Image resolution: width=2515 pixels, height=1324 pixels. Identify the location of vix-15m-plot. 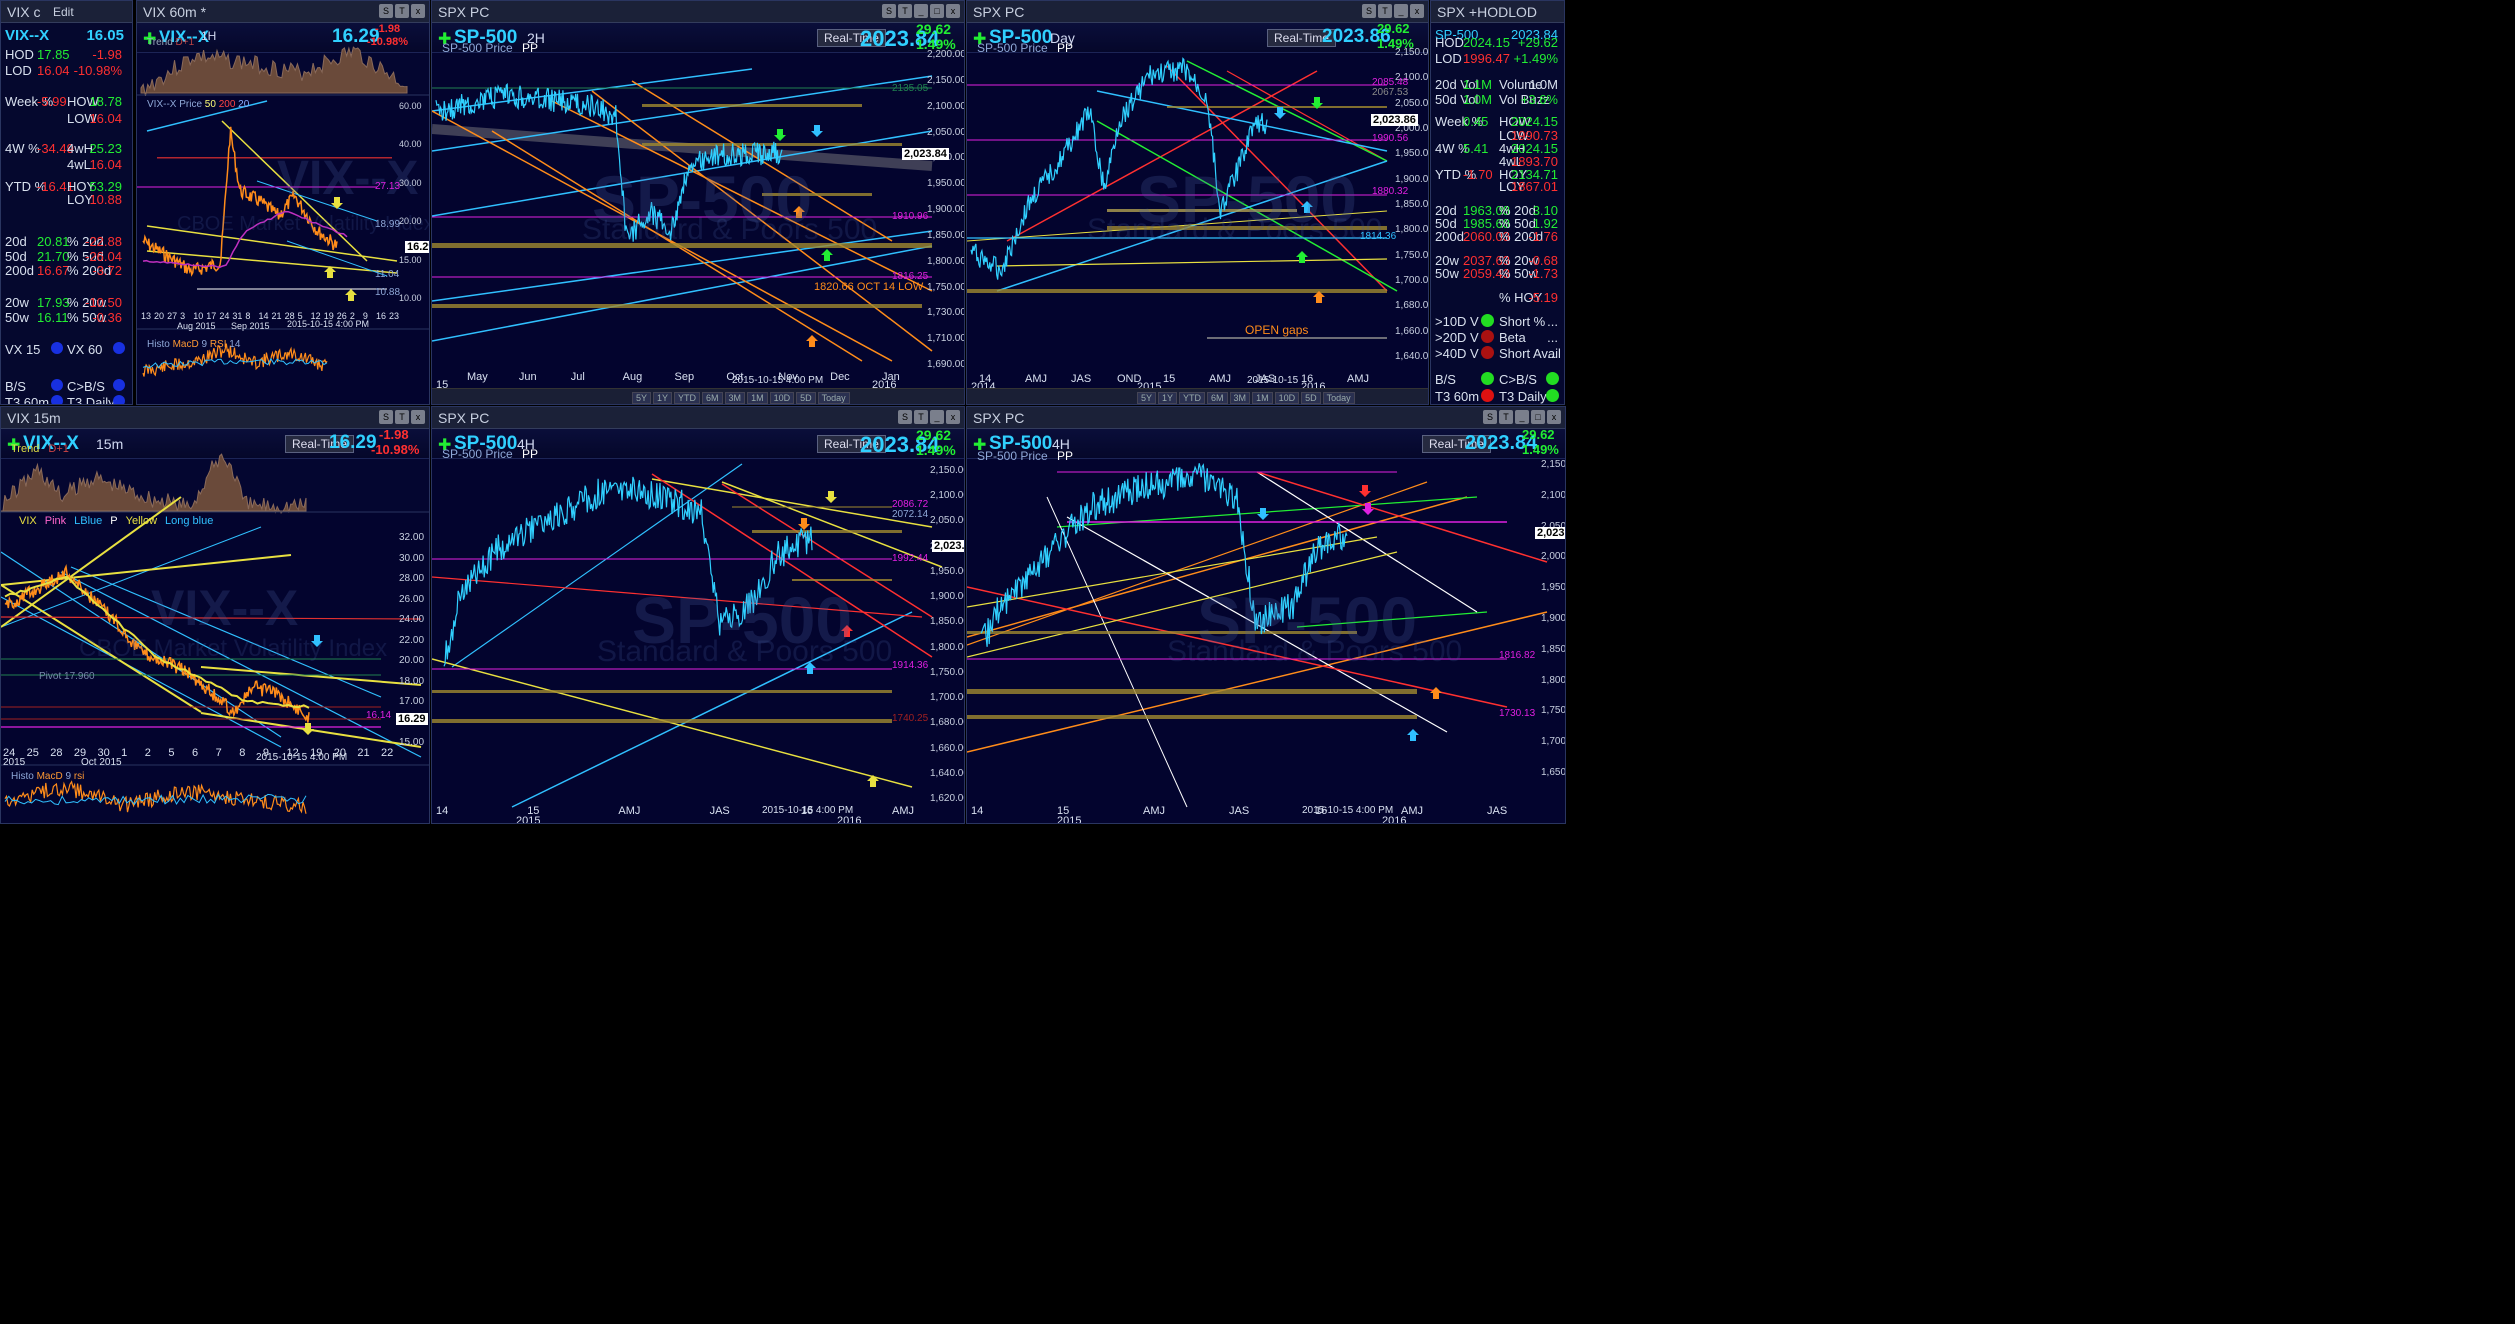
(215, 615).